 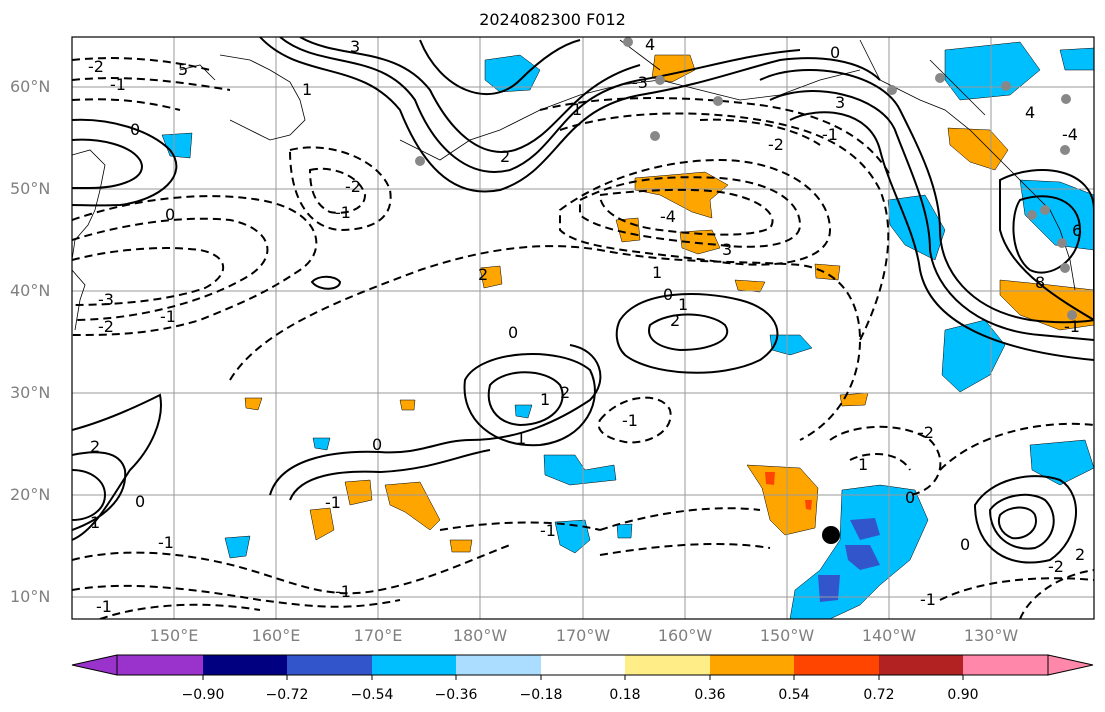 I want to click on map-title: 2024082300 F012, so click(x=552, y=19).